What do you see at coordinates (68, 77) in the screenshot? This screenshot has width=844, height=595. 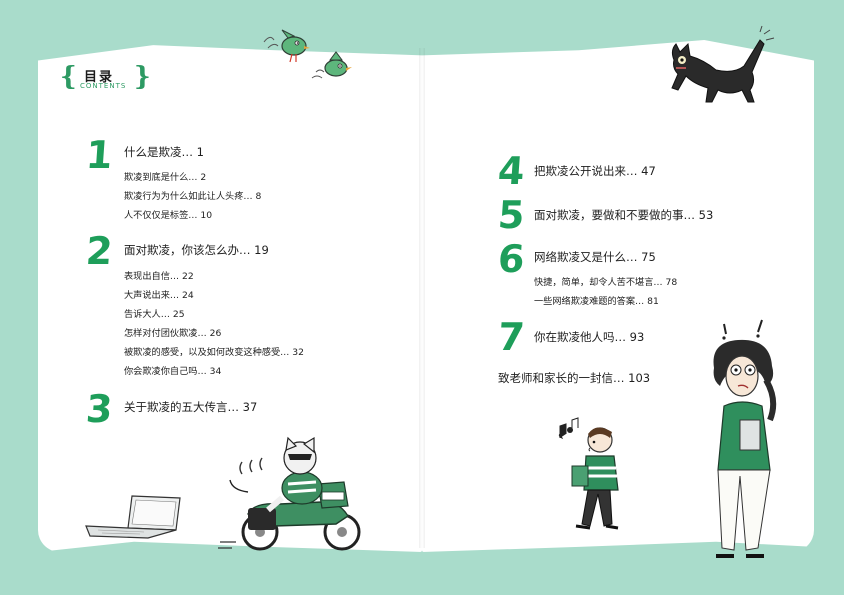 I see `left-brace: {` at bounding box center [68, 77].